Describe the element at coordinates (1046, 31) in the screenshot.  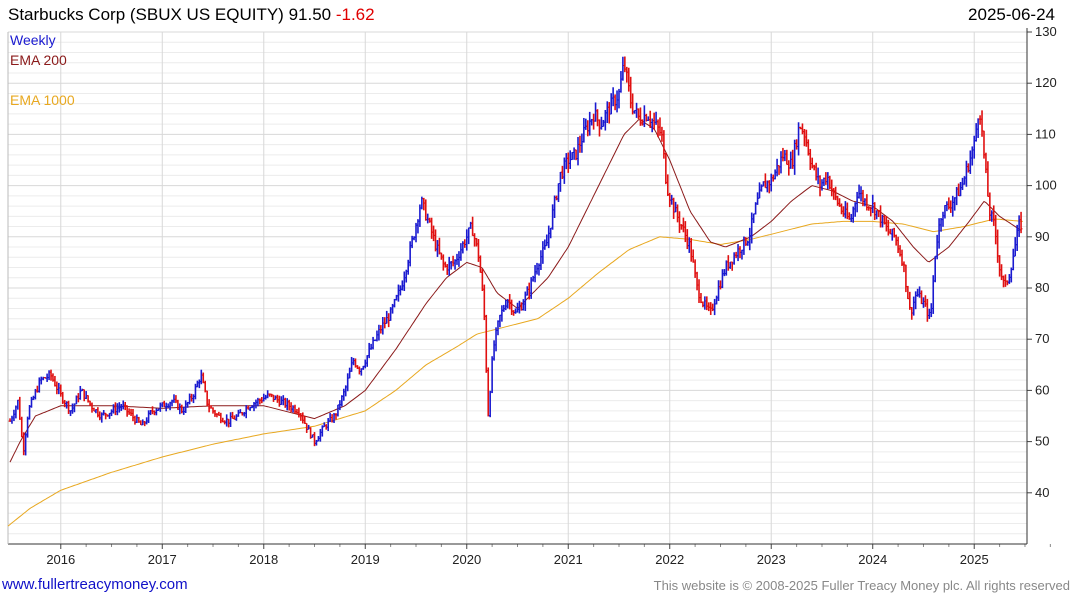
I see `y-tick-label-130: 130` at that location.